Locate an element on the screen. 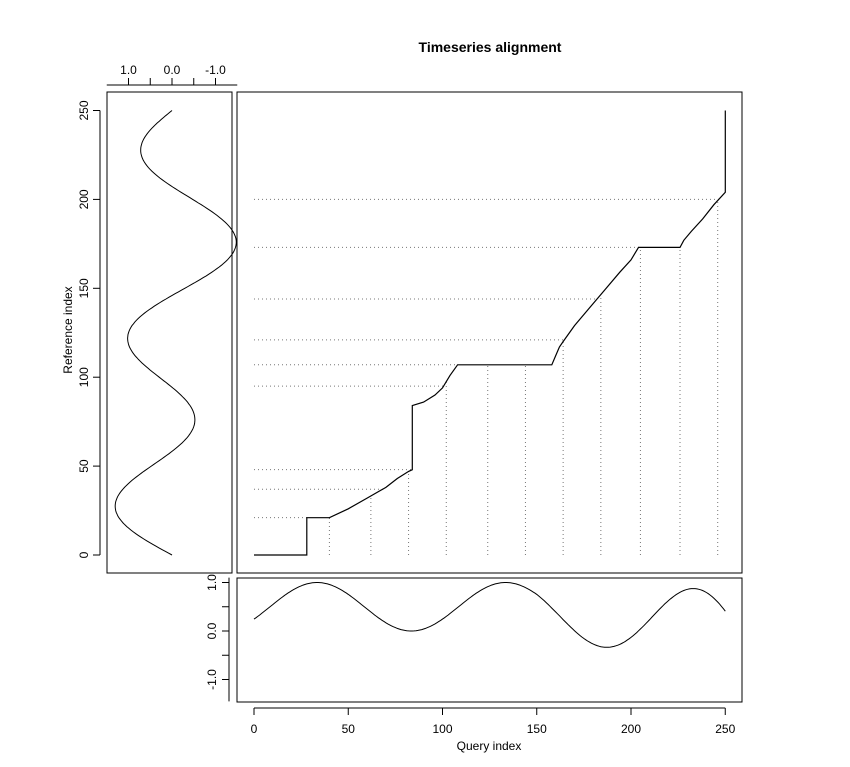 This screenshot has height=767, width=850. x-tick-label: 100 is located at coordinates (442, 729).